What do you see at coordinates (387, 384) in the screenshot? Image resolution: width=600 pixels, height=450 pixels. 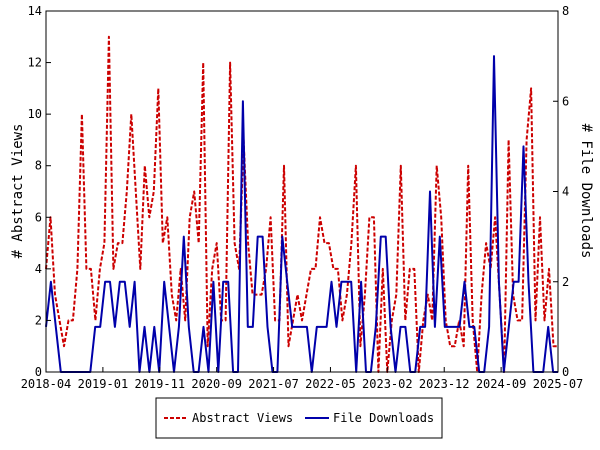 I see `x-tick-label: 2023-02` at bounding box center [387, 384].